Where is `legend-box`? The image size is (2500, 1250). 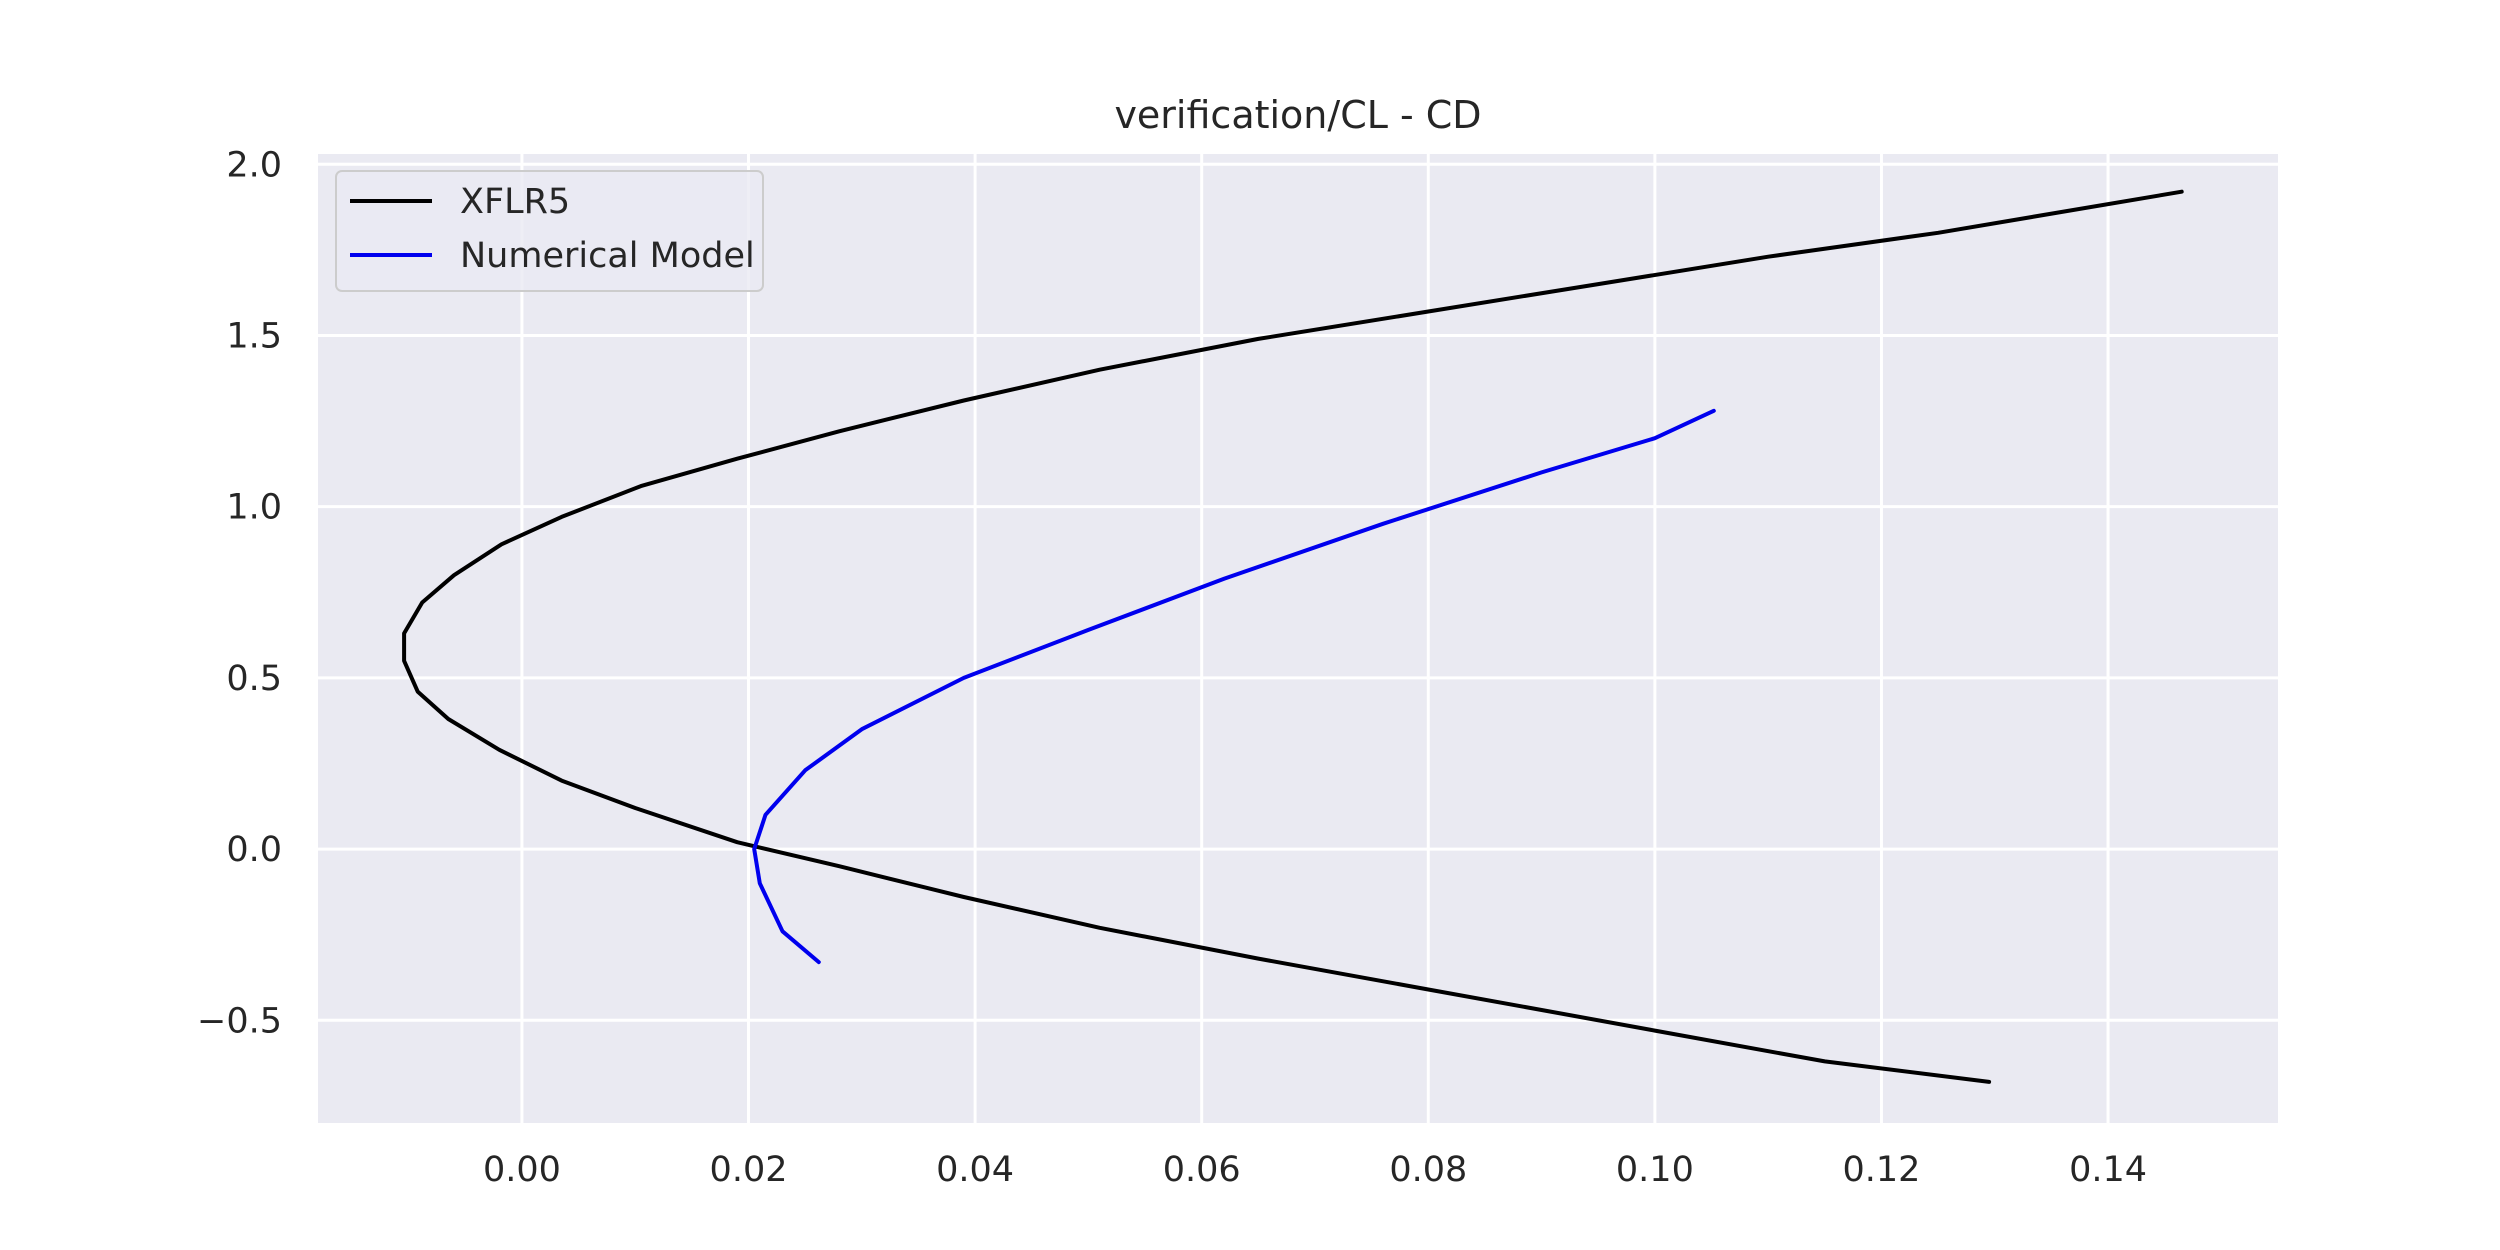 legend-box is located at coordinates (549, 231).